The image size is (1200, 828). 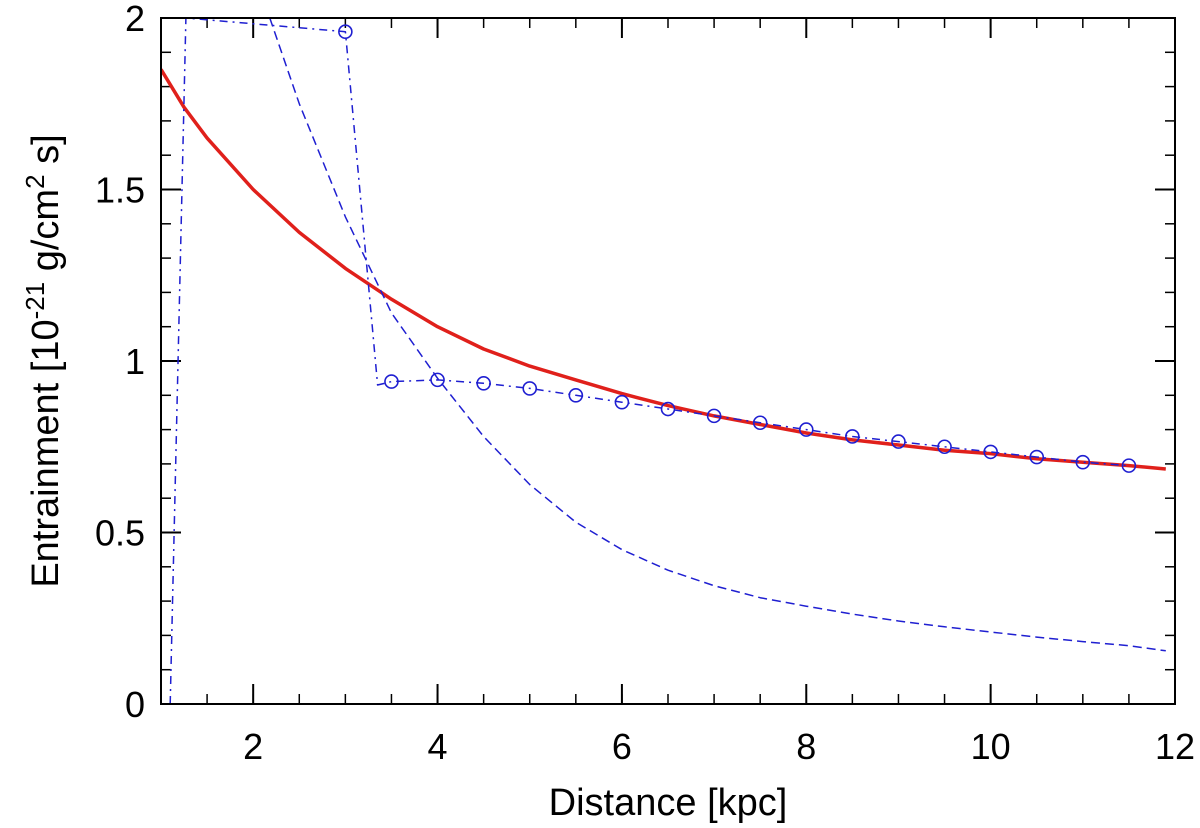 What do you see at coordinates (806, 746) in the screenshot?
I see `x-tick-label: 8` at bounding box center [806, 746].